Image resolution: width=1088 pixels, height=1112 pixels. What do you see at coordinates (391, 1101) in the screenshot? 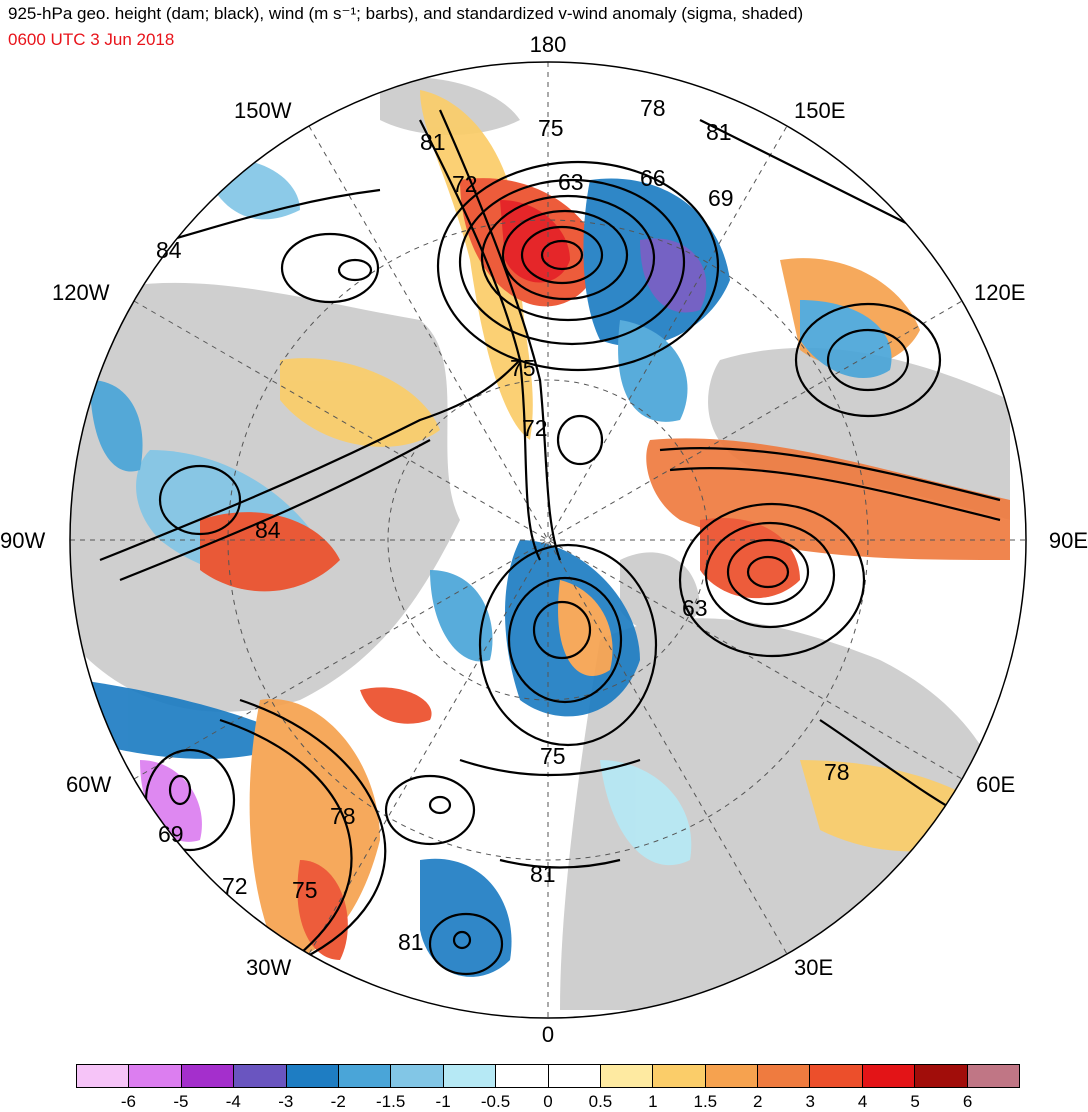
I see `colorbar-tick-label: -1.5` at bounding box center [391, 1101].